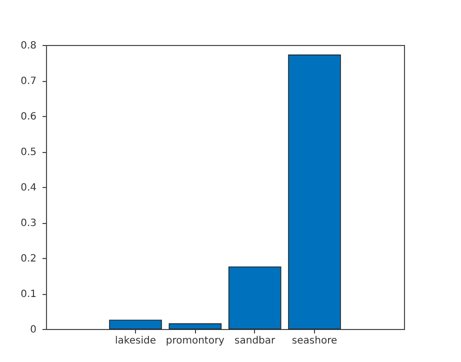 The width and height of the screenshot is (461, 362). I want to click on x-tick-label: promontory, so click(195, 341).